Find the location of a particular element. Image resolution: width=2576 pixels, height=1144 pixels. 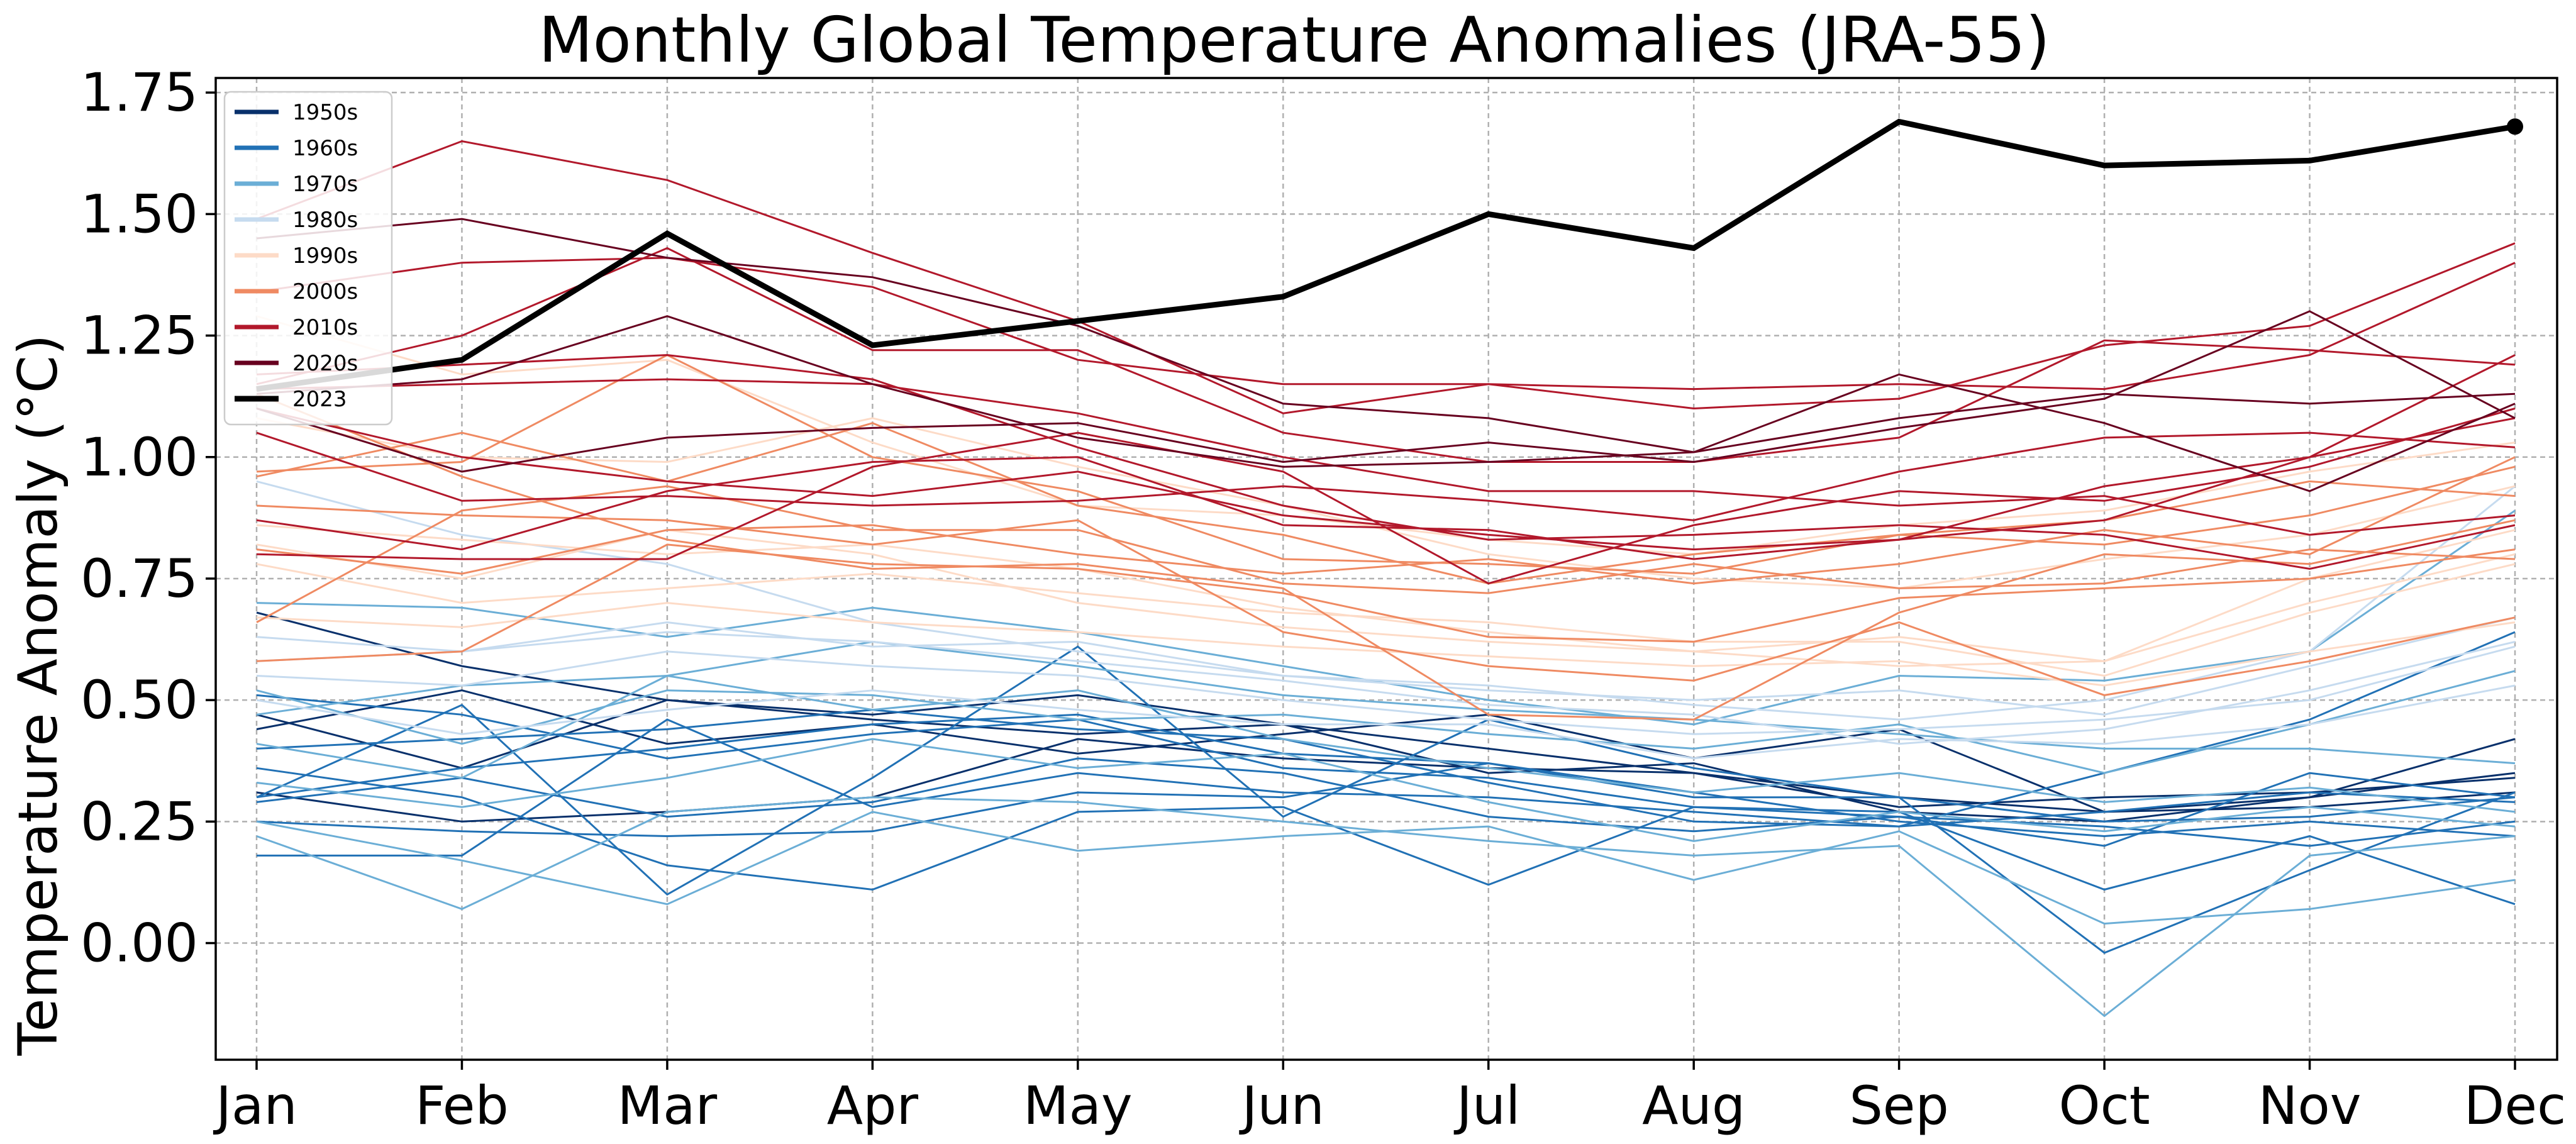

legend-label: 1950s is located at coordinates (325, 112).